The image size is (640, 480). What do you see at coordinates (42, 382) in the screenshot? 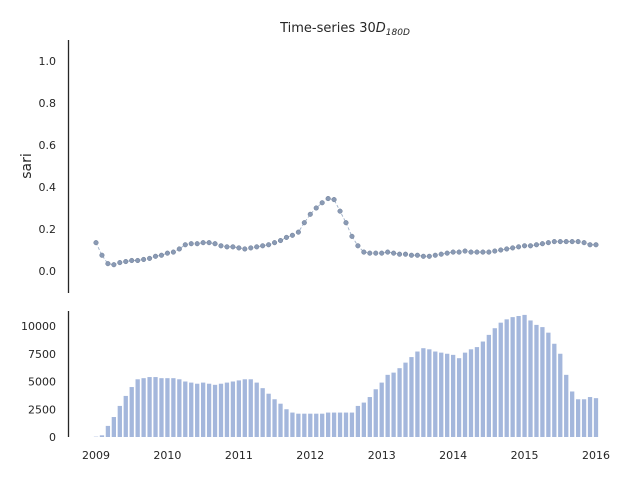
I see `bottom-y-tick-label: 5000` at bounding box center [42, 382].